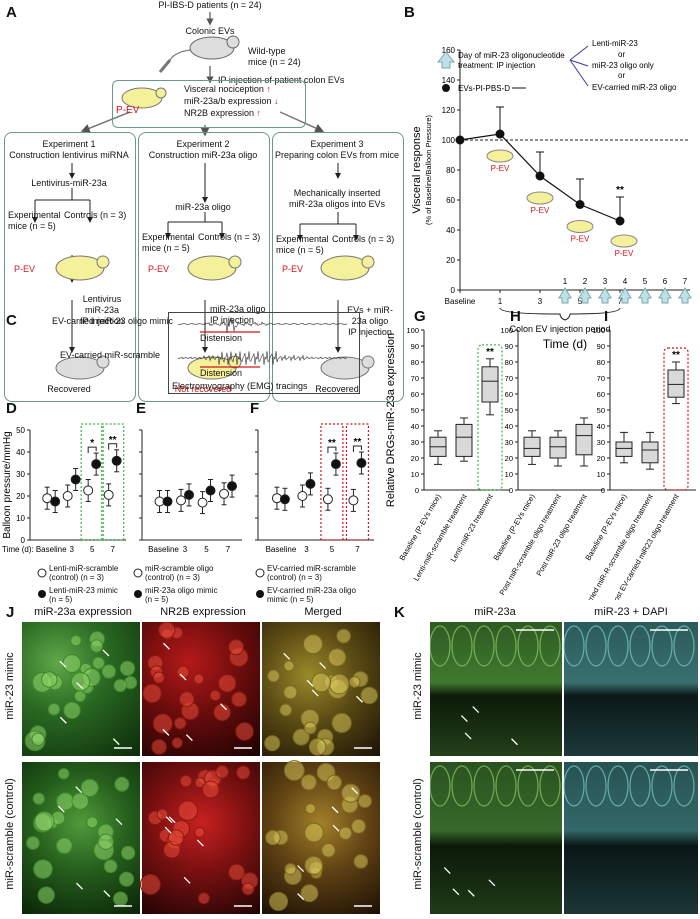  I want to click on a-exp2-experimental: Experimental, so click(168, 237).